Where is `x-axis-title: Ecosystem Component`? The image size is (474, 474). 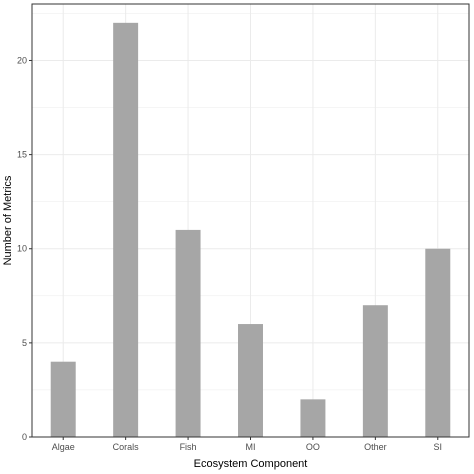
x-axis-title: Ecosystem Component is located at coordinates (251, 464).